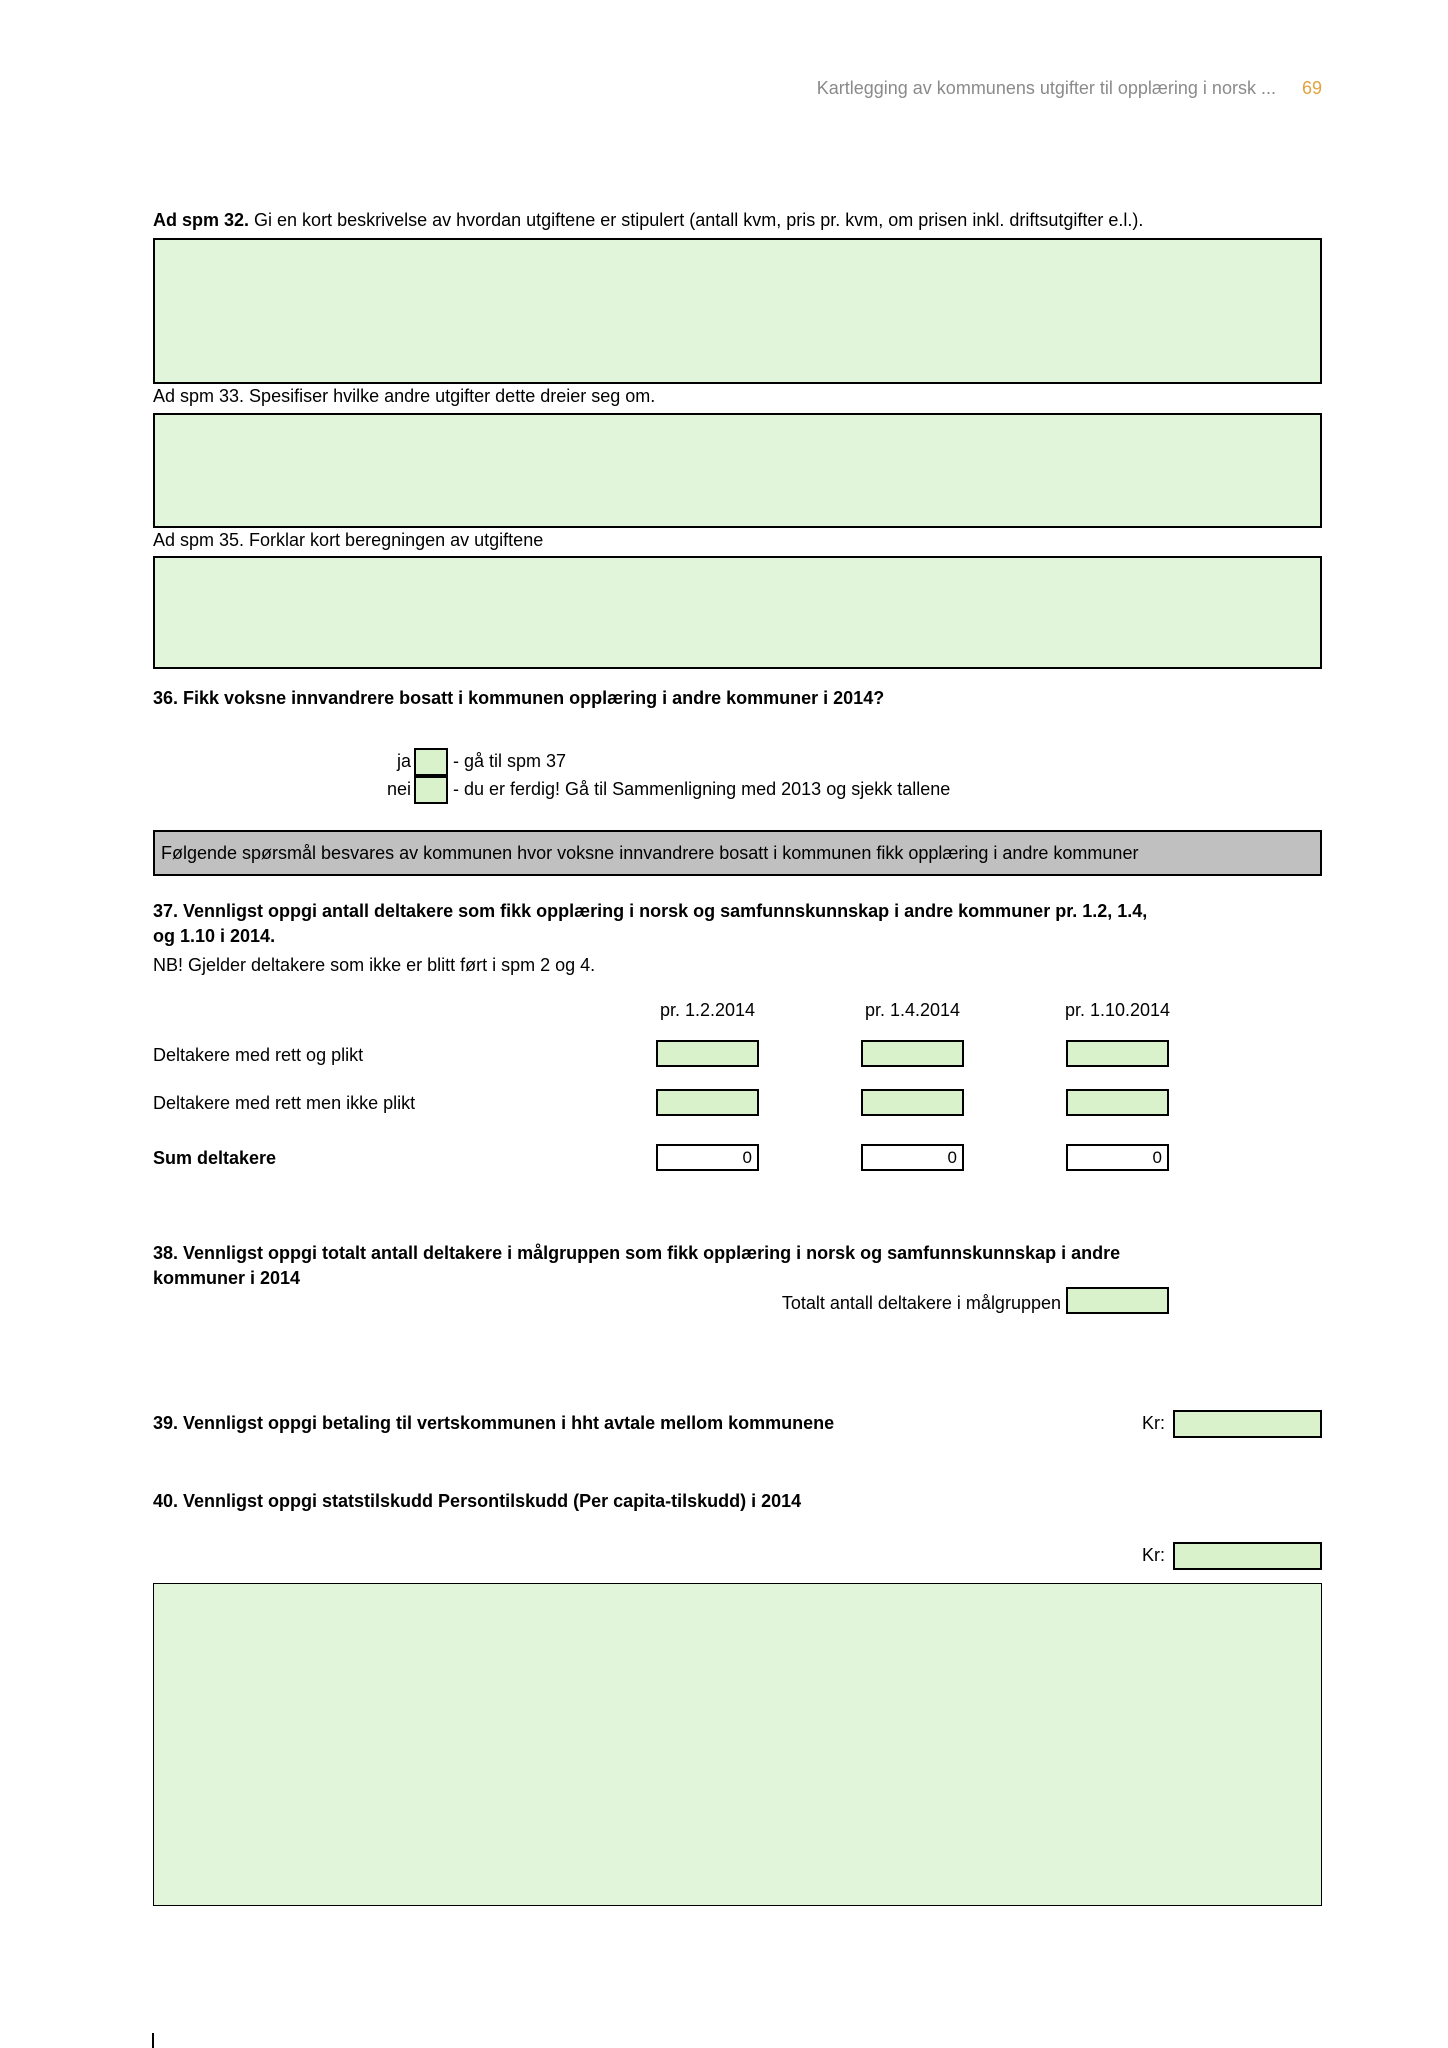  Describe the element at coordinates (153, 2040) in the screenshot. I see `next-table-edge-mark` at that location.